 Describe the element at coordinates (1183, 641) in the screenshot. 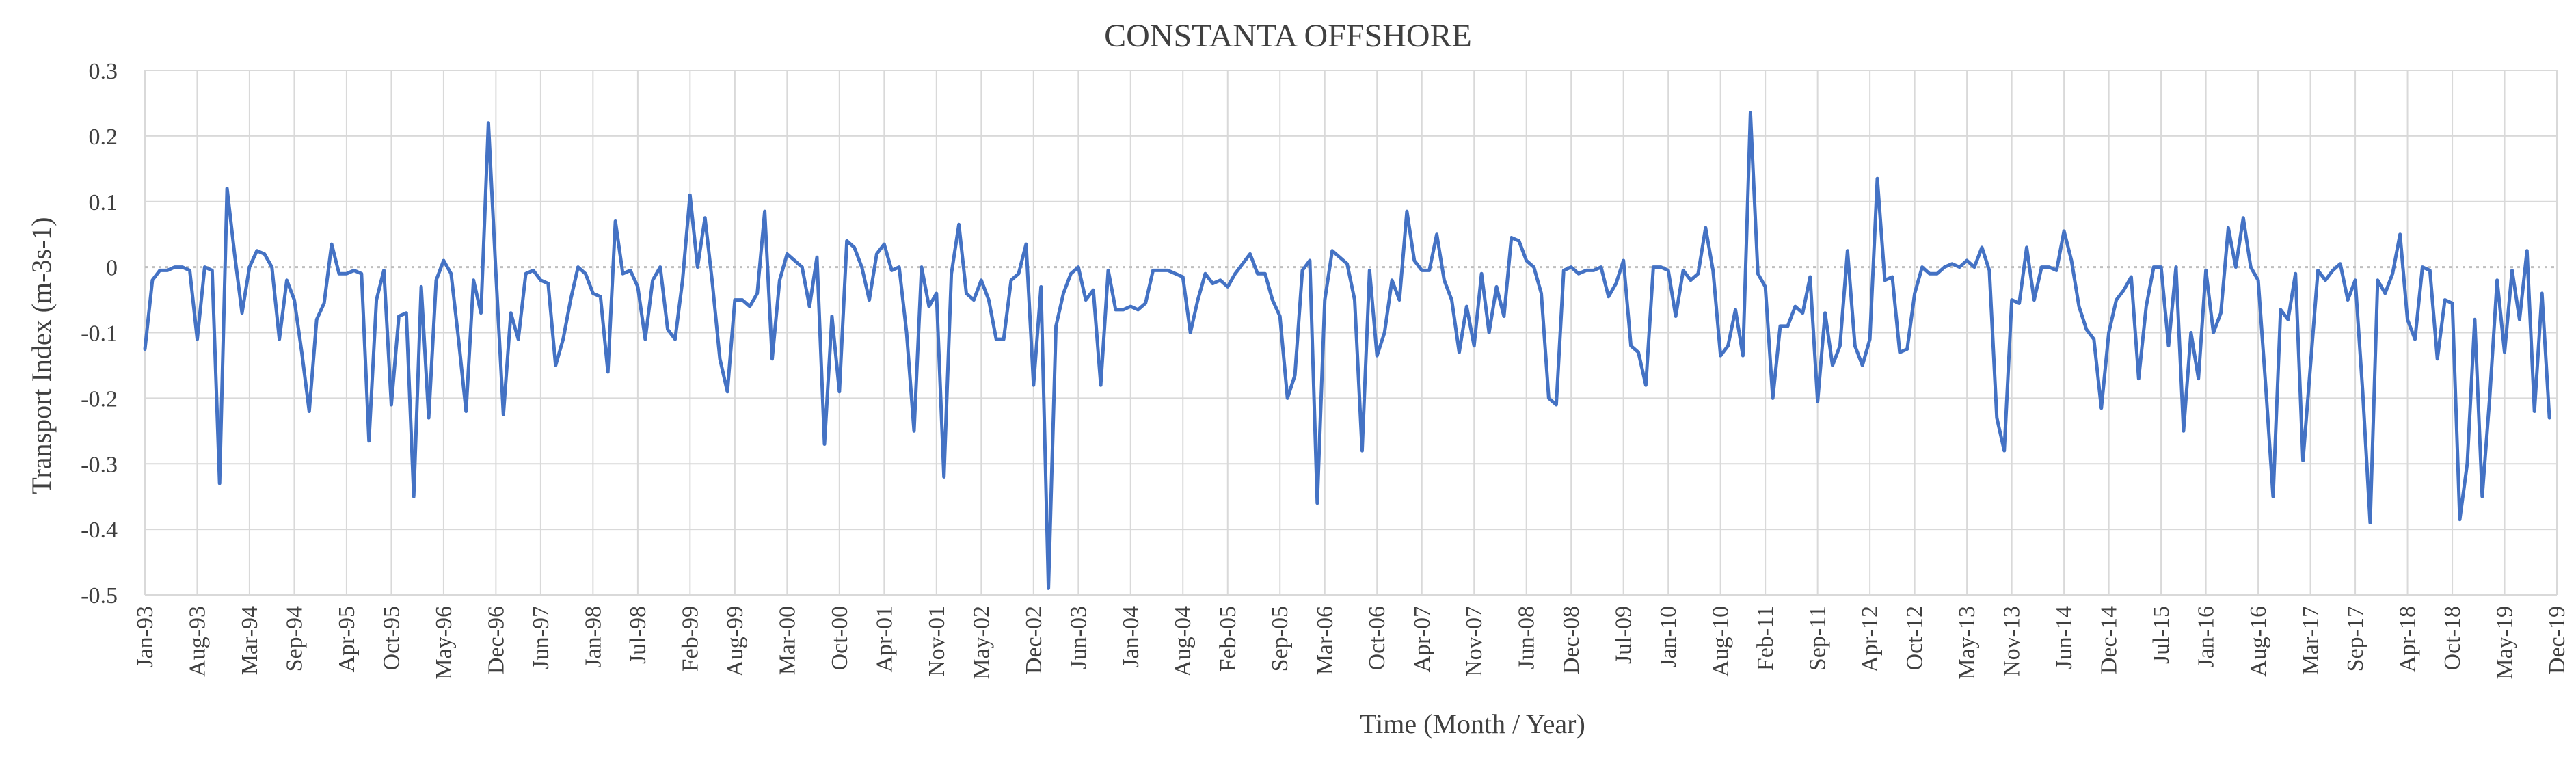

I see `x-tick-label: Aug-04` at that location.